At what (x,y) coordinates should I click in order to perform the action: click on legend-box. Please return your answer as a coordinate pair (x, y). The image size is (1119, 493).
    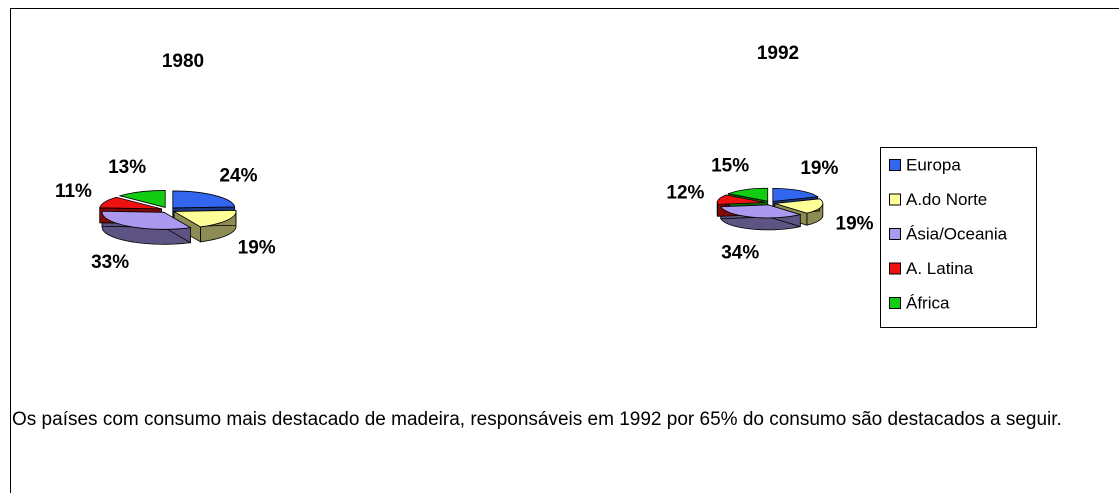
    Looking at the image, I should click on (958, 237).